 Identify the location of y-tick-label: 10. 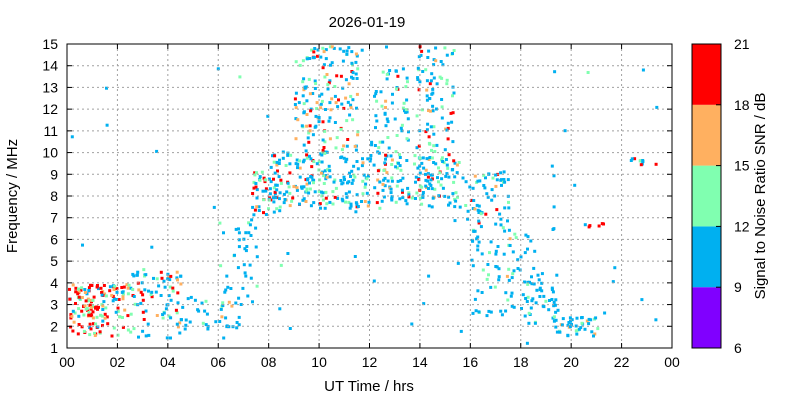
(50, 153).